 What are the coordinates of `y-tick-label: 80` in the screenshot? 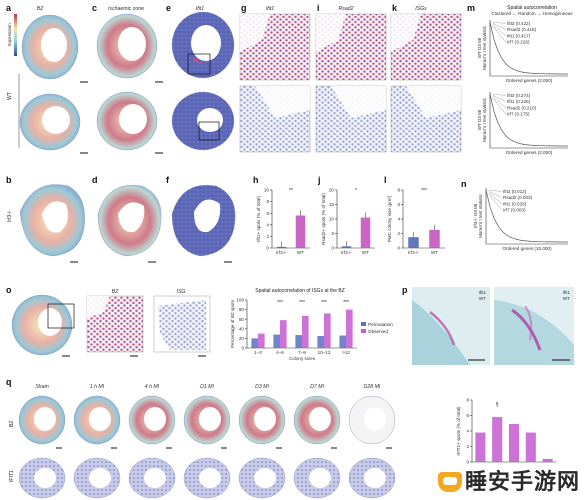 It's located at (242, 309).